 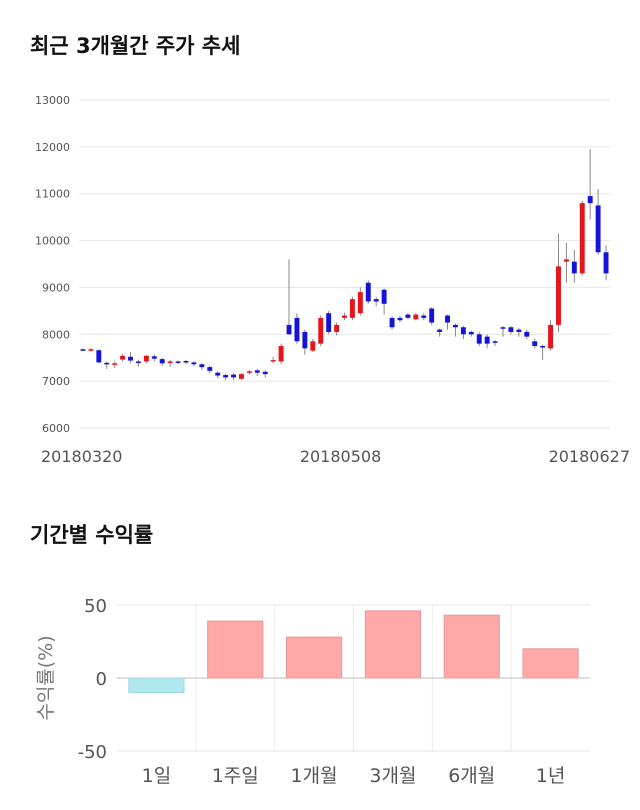 What do you see at coordinates (52, 100) in the screenshot?
I see `y-tick-label: 13000` at bounding box center [52, 100].